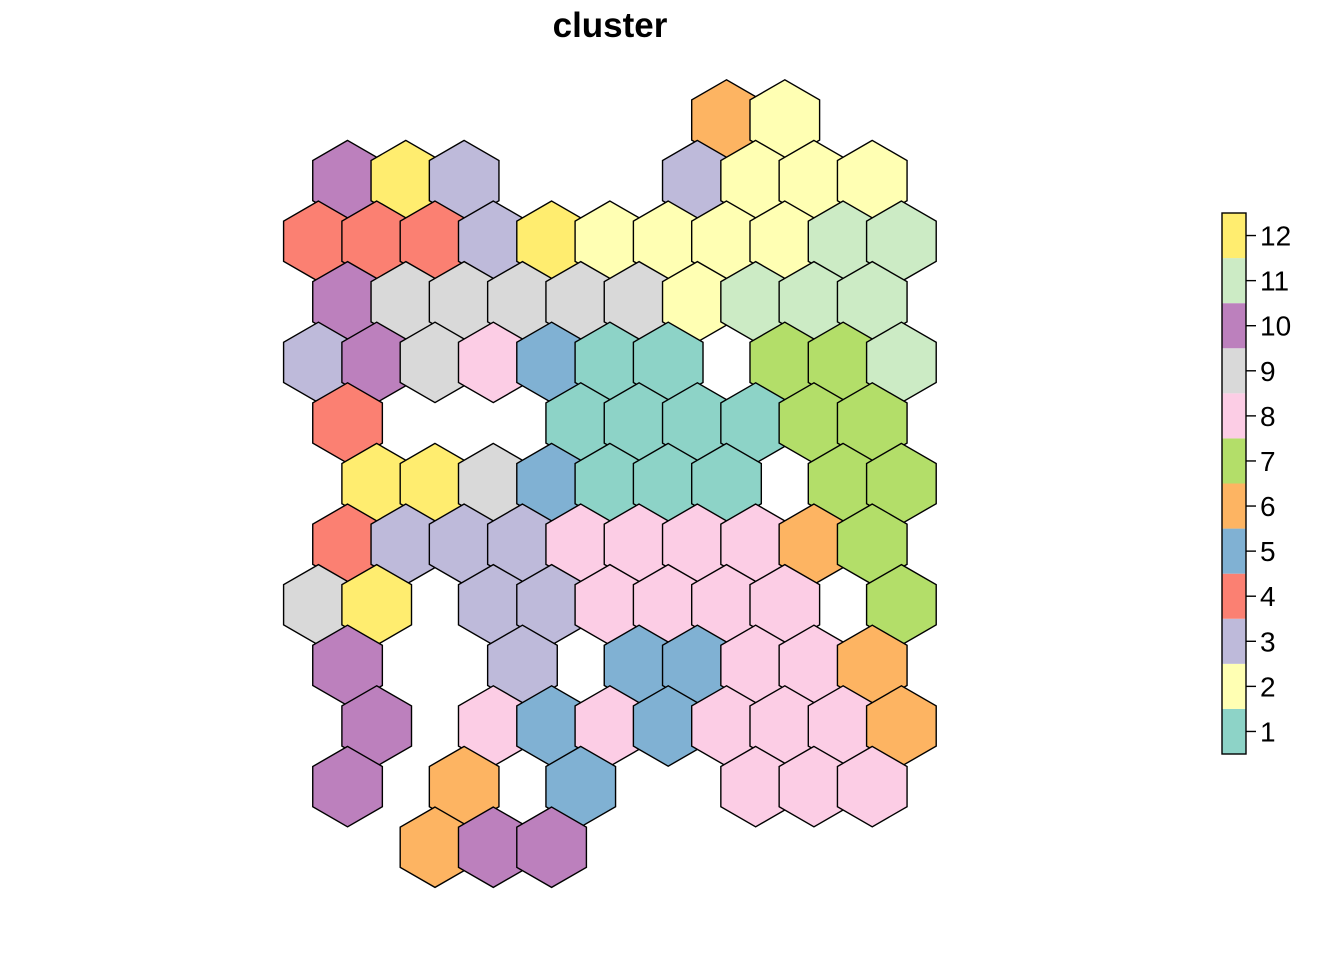 Image resolution: width=1344 pixels, height=960 pixels. Describe the element at coordinates (1268, 506) in the screenshot. I see `legend-tick-label: 6` at that location.